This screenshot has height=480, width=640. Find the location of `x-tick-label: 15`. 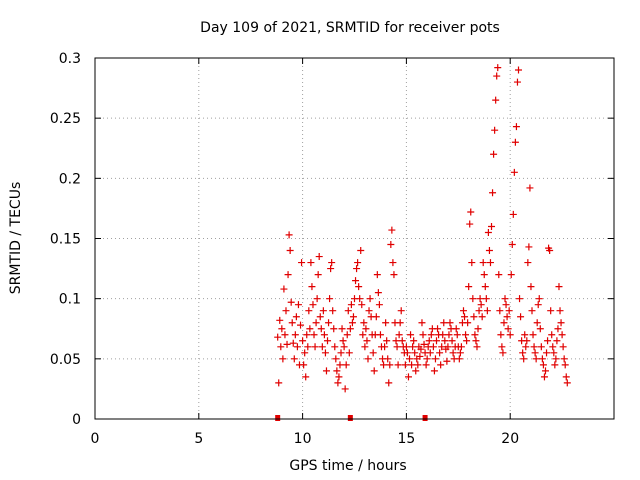

x-tick-label: 15 is located at coordinates (406, 439).